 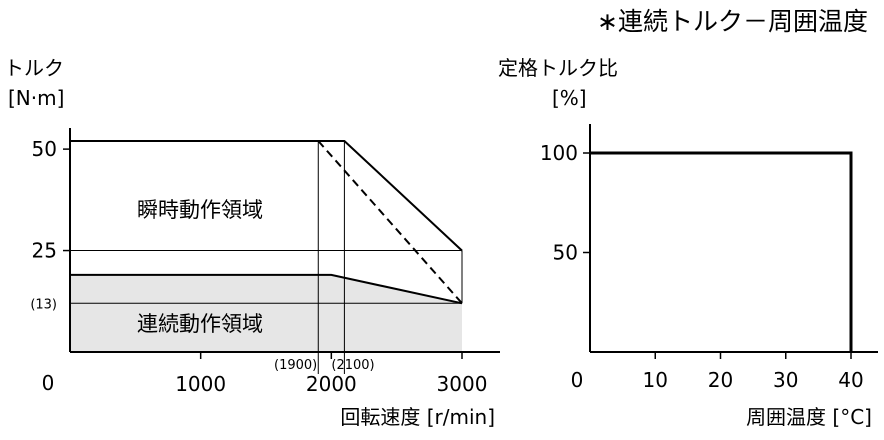 I want to click on series-lines, so click(x=721, y=251).